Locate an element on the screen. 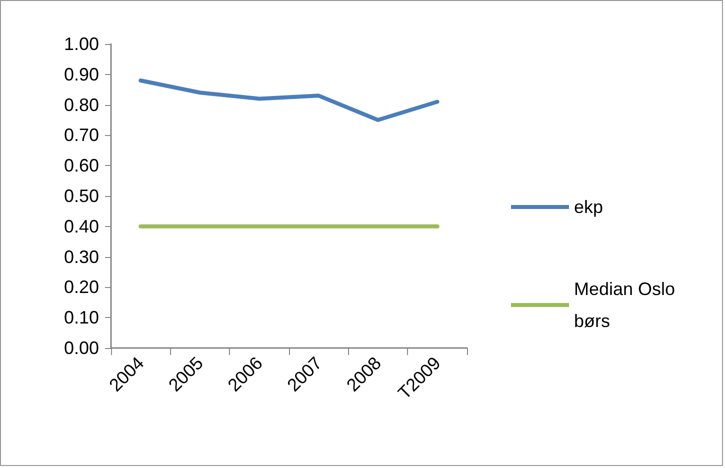 The height and width of the screenshot is (468, 725). legend-label: ekp is located at coordinates (589, 207).